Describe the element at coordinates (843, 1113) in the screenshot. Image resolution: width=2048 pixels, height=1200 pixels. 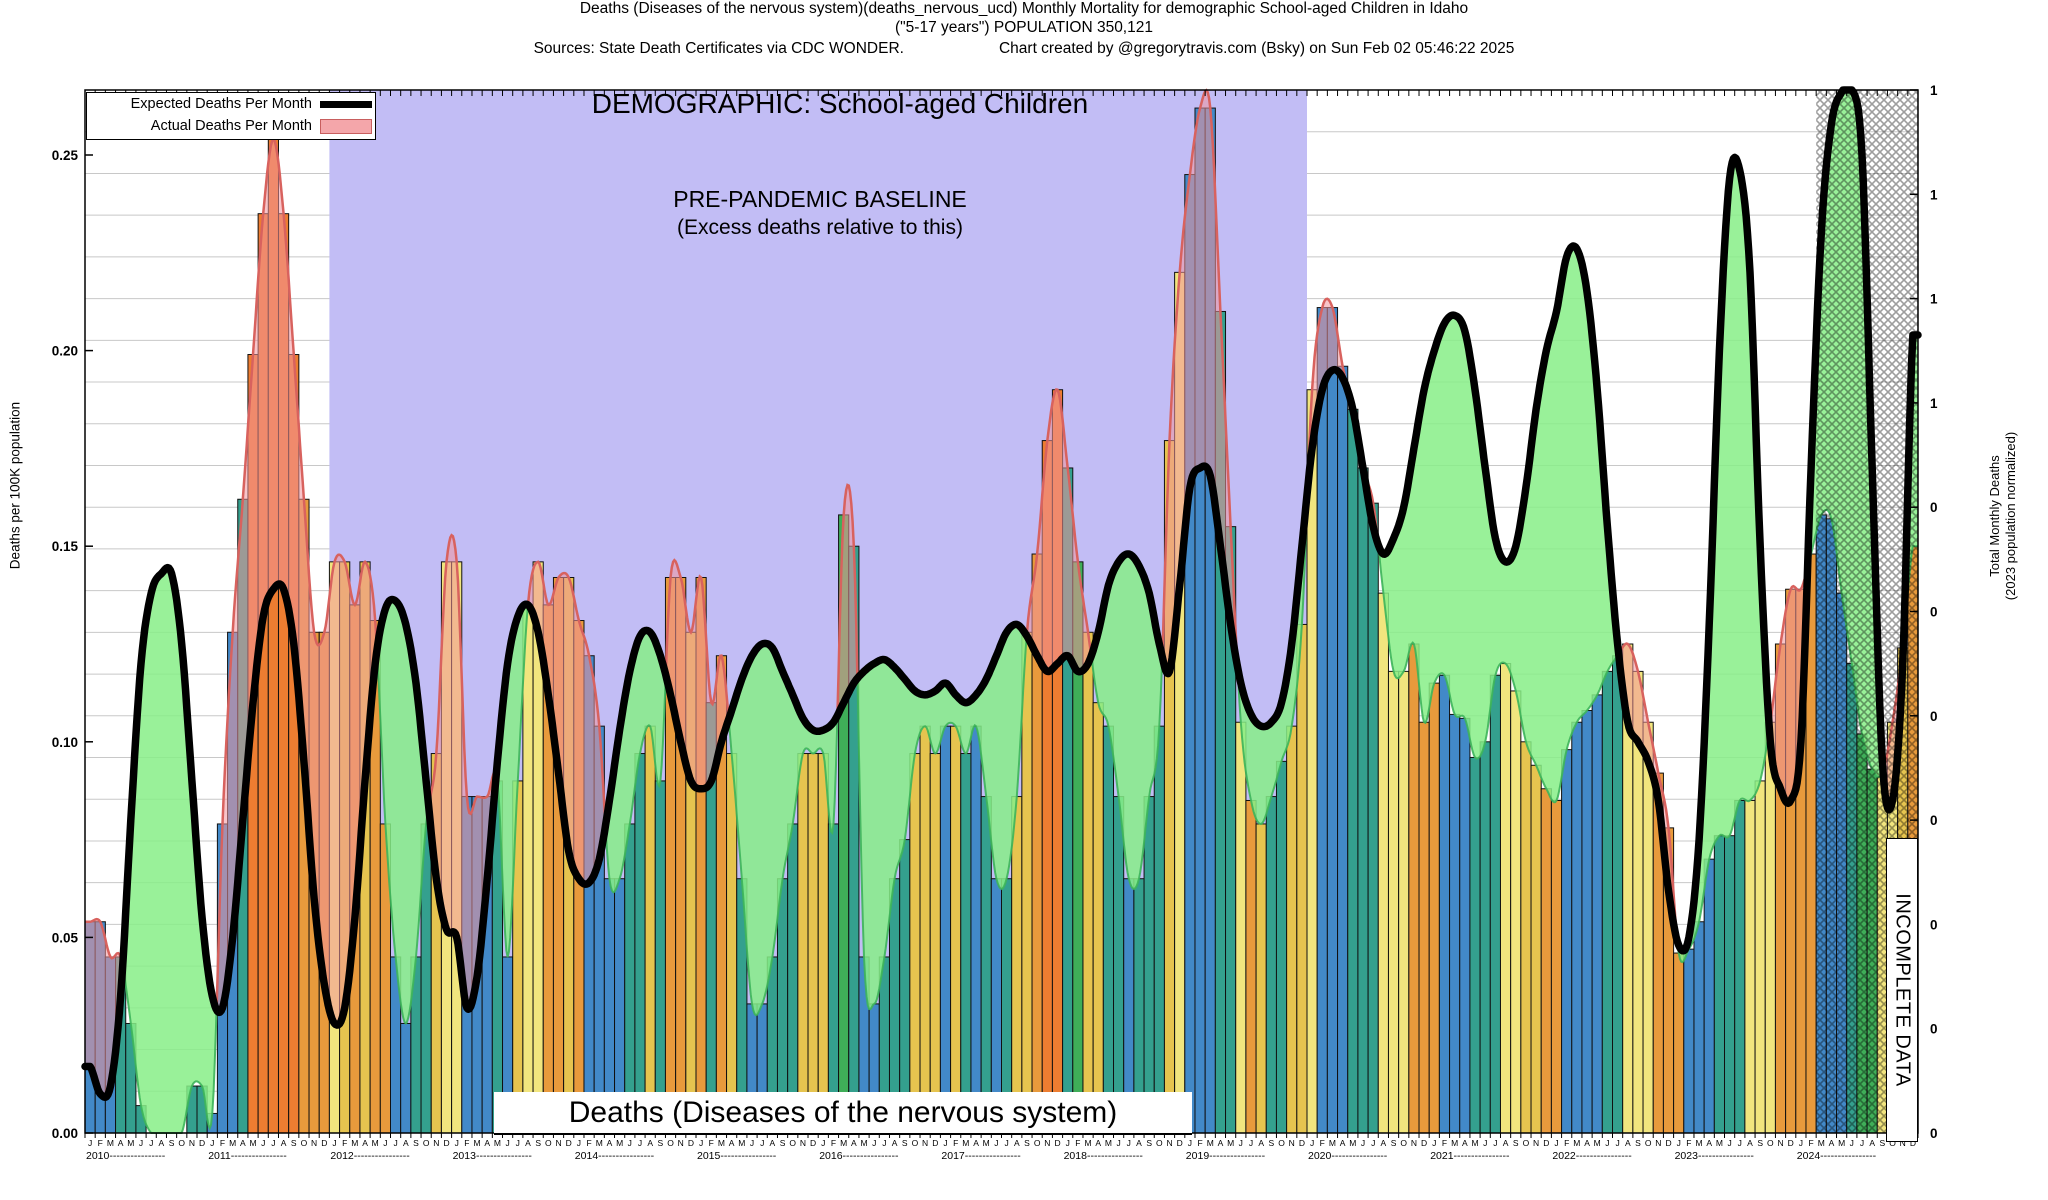
I see `cause-of-death-label: Deaths (Diseases of the nervous system)` at that location.